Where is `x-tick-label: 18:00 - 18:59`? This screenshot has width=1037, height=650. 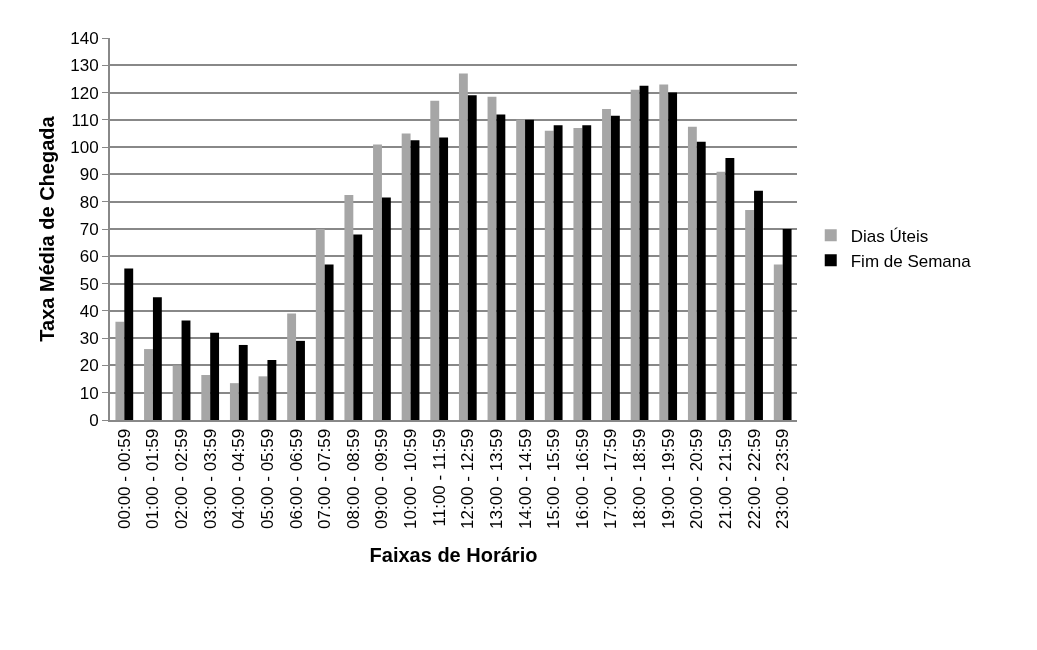 x-tick-label: 18:00 - 18:59 is located at coordinates (640, 478).